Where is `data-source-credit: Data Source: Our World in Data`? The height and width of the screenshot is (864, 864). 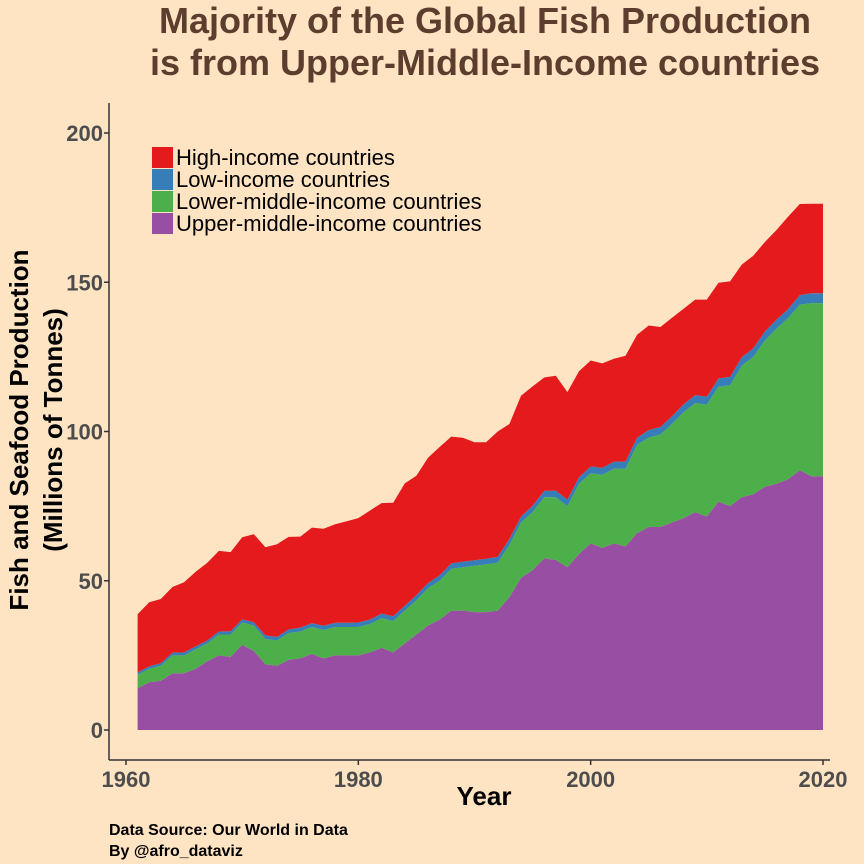 data-source-credit: Data Source: Our World in Data is located at coordinates (228, 830).